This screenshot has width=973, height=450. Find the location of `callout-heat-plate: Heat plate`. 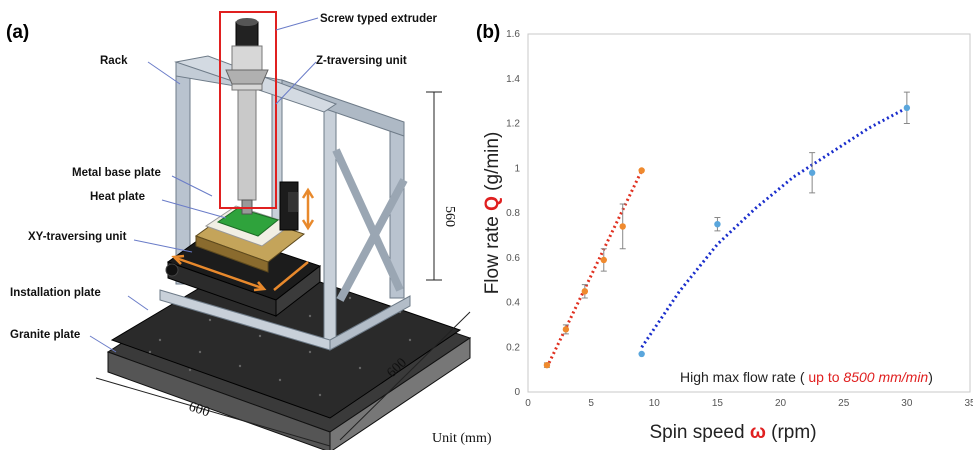

callout-heat-plate: Heat plate is located at coordinates (117, 197).